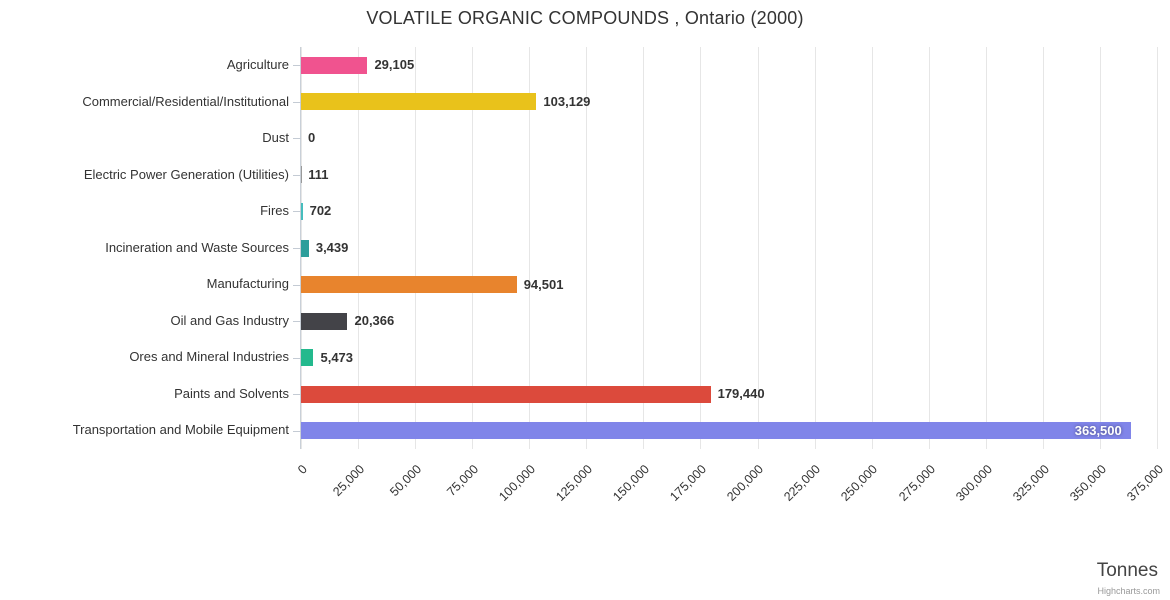  Describe the element at coordinates (197, 247) in the screenshot. I see `category-label: Incineration and Waste Sources` at that location.